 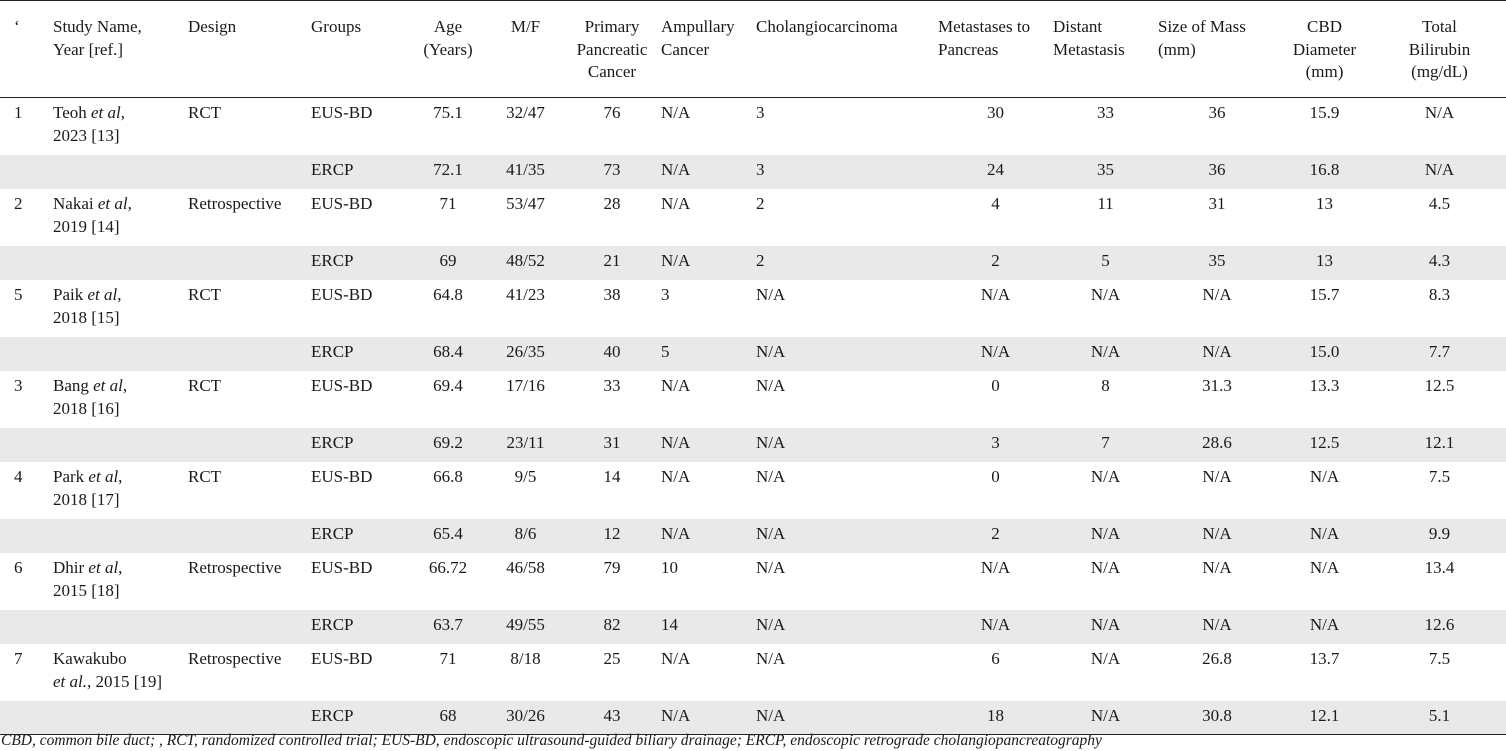 What do you see at coordinates (525, 171) in the screenshot?
I see `cell-mf: 41/35` at bounding box center [525, 171].